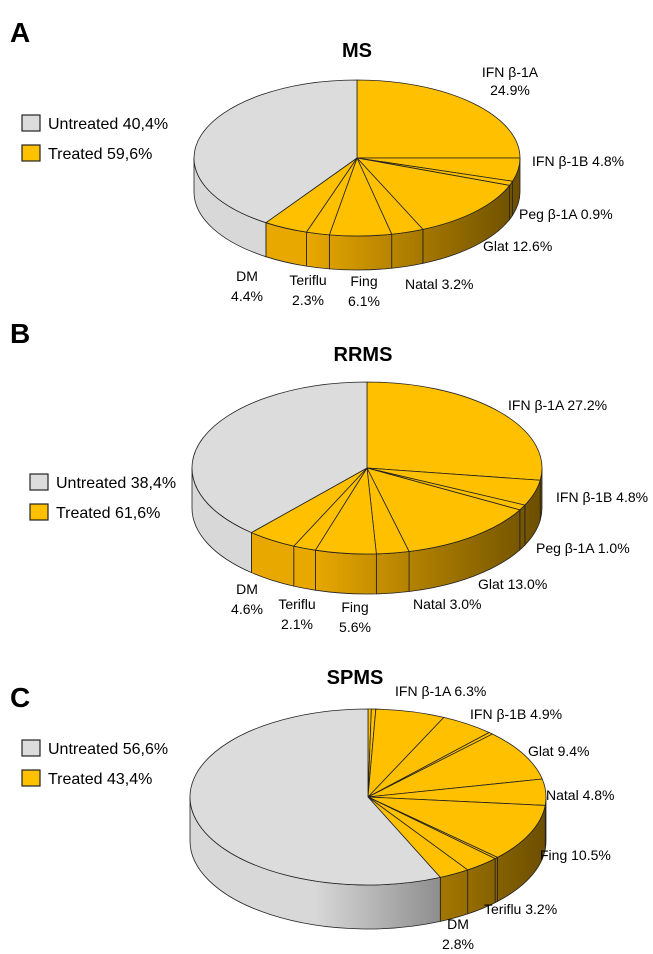  I want to click on slice-label-line: Glat 13.0%, so click(512, 584).